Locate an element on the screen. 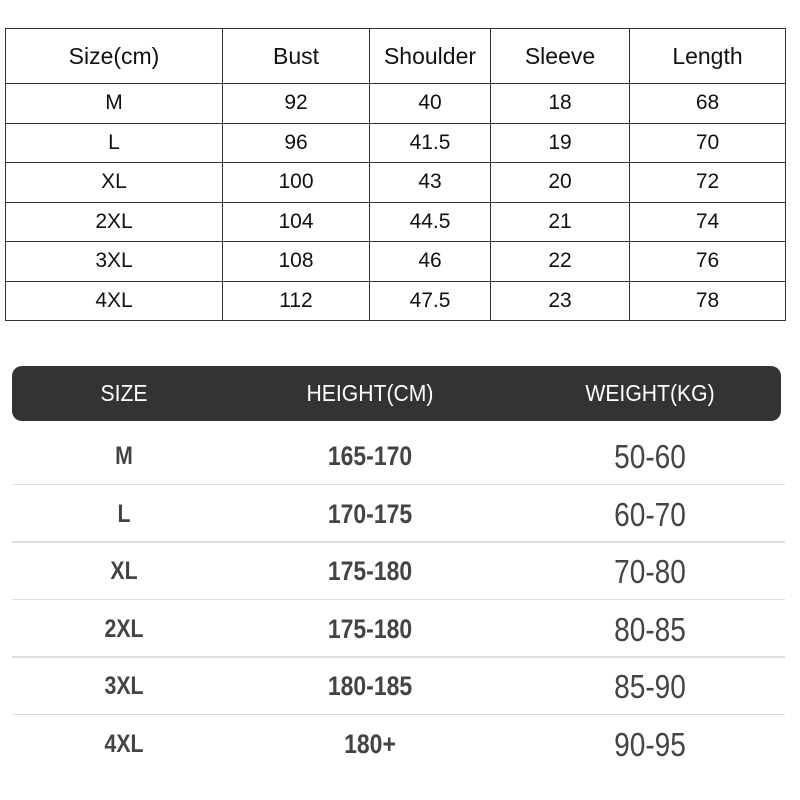  table-cell: 50-60 is located at coordinates (650, 456).